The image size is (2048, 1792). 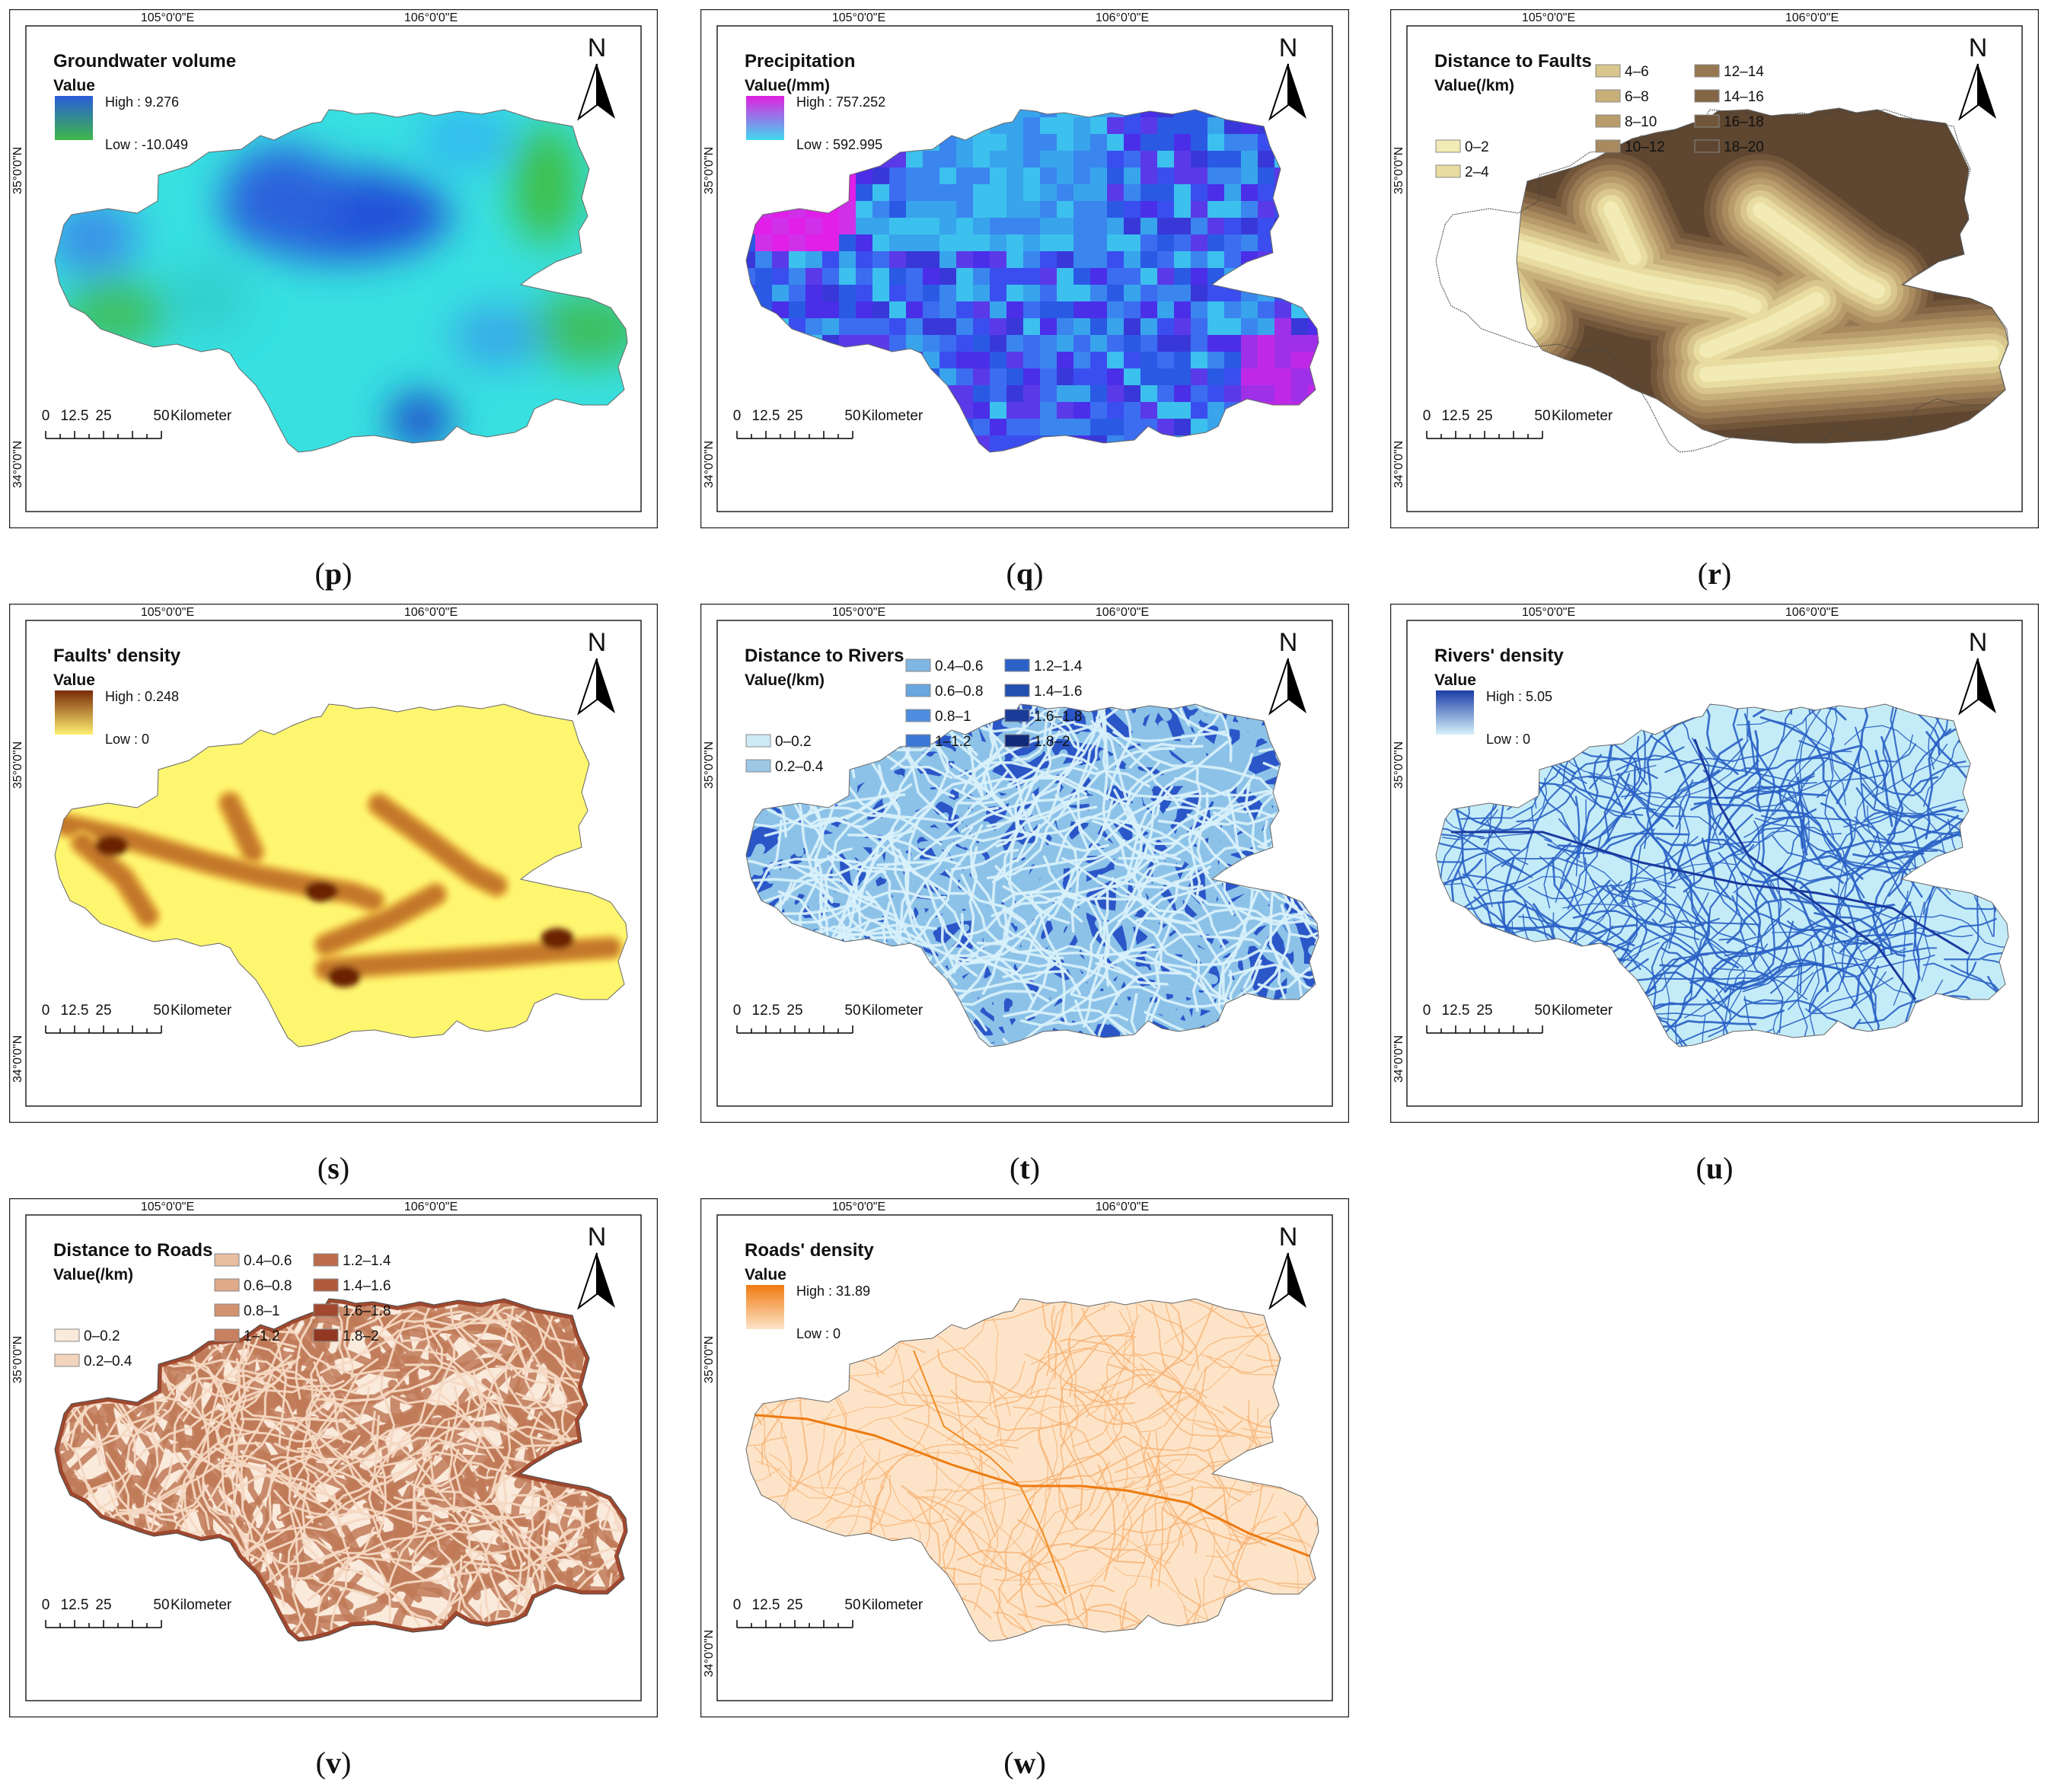 What do you see at coordinates (1637, 97) in the screenshot?
I see `legend-class-label: 6–8` at bounding box center [1637, 97].